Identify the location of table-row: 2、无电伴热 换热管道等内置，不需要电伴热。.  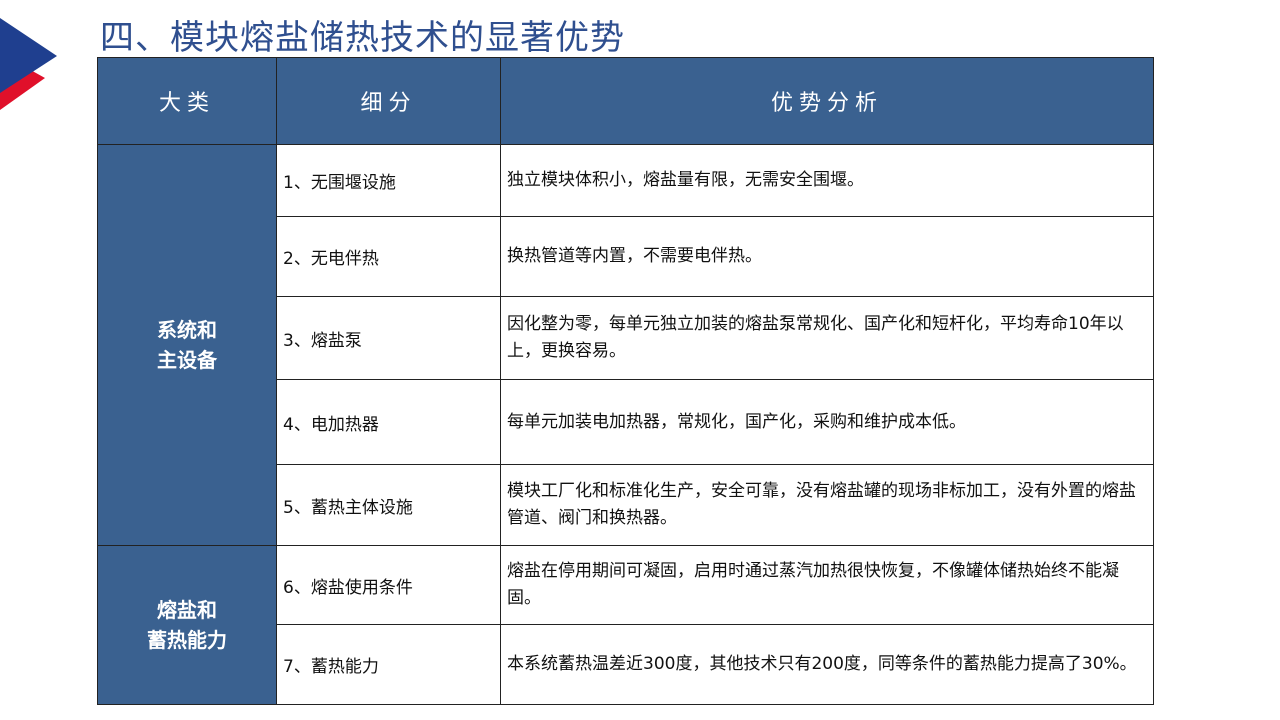
(626, 256).